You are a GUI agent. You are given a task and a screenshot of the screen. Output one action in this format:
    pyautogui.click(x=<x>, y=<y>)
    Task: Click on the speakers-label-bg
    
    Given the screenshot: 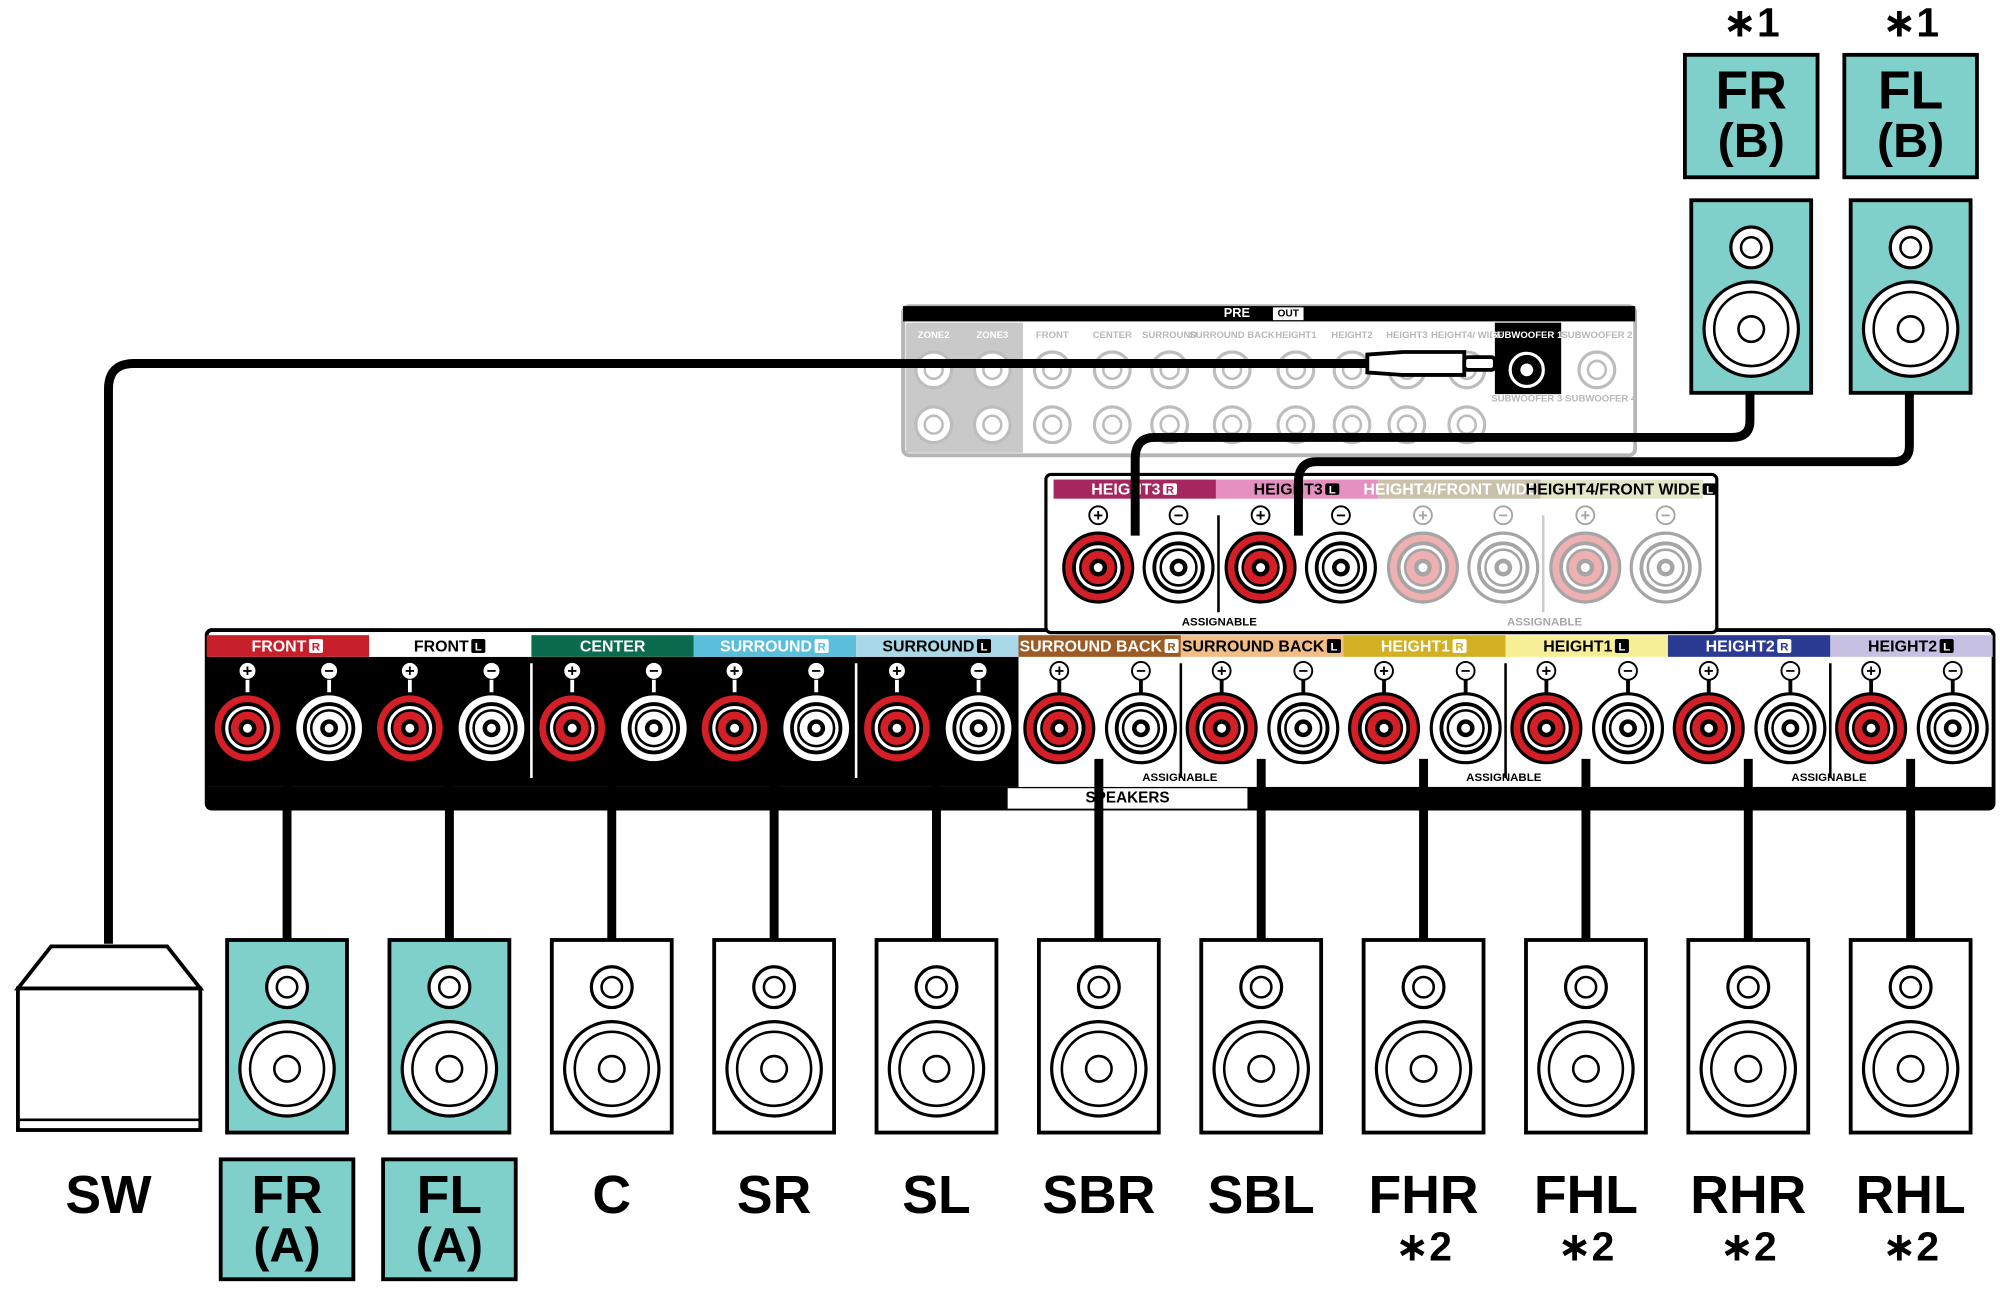 What is the action you would take?
    pyautogui.click(x=1127, y=798)
    